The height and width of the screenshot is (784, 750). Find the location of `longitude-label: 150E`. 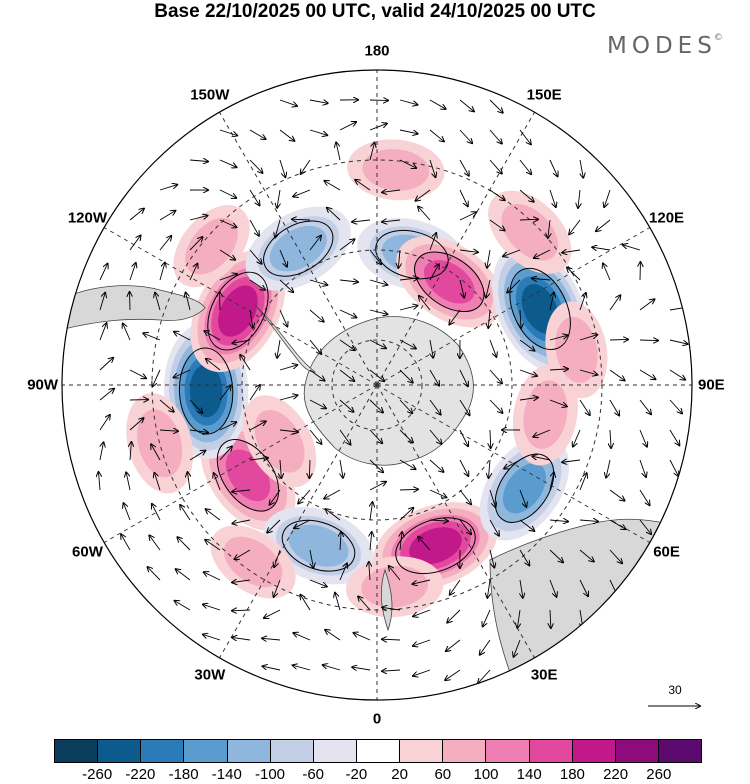

longitude-label: 150E is located at coordinates (544, 95).